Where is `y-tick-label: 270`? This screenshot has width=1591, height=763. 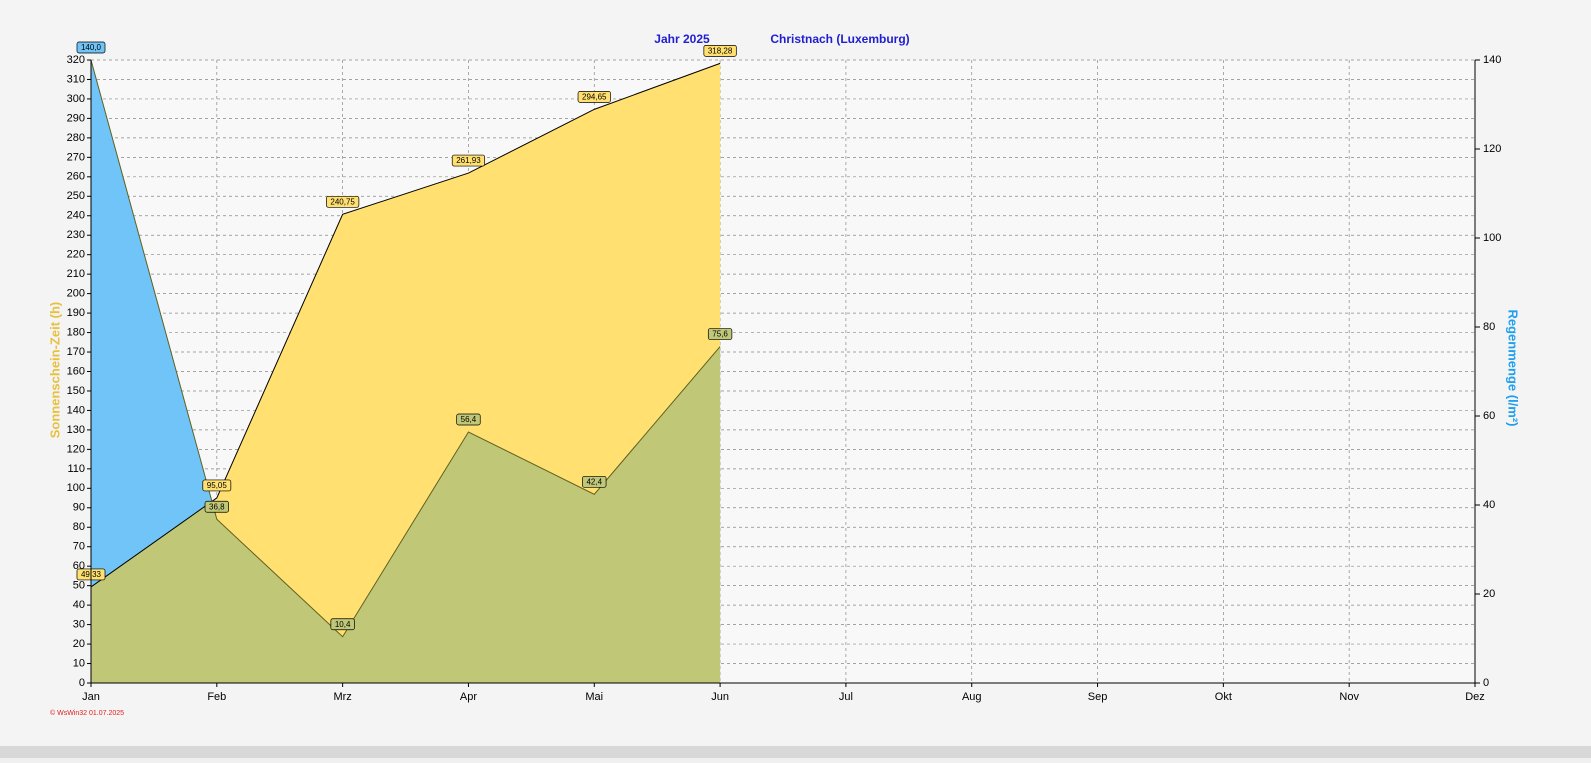 y-tick-label: 270 is located at coordinates (76, 157).